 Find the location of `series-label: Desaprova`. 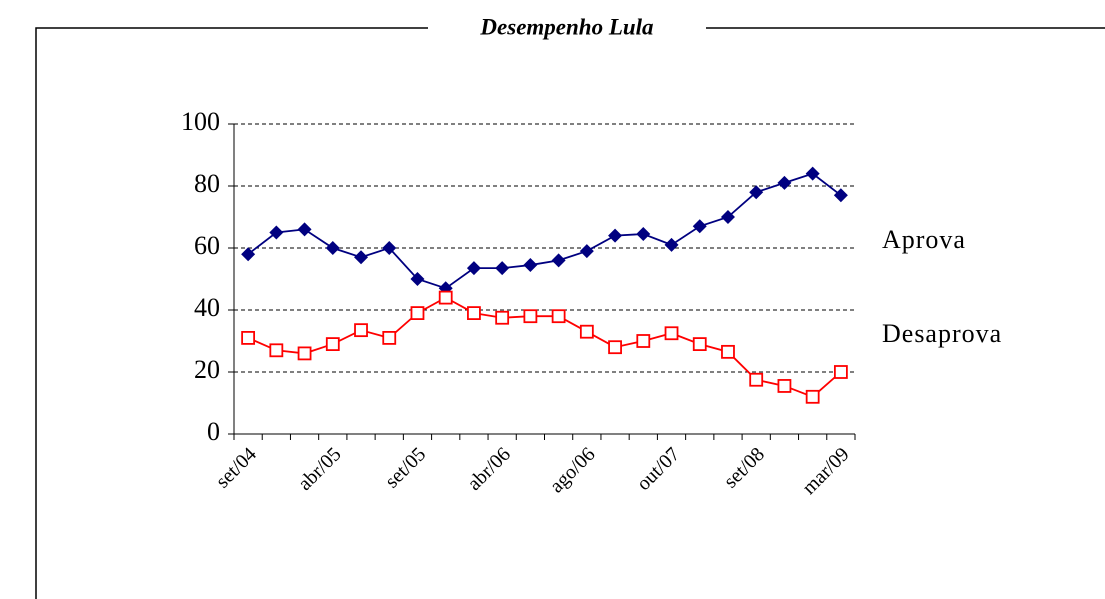

series-label: Desaprova is located at coordinates (942, 333).